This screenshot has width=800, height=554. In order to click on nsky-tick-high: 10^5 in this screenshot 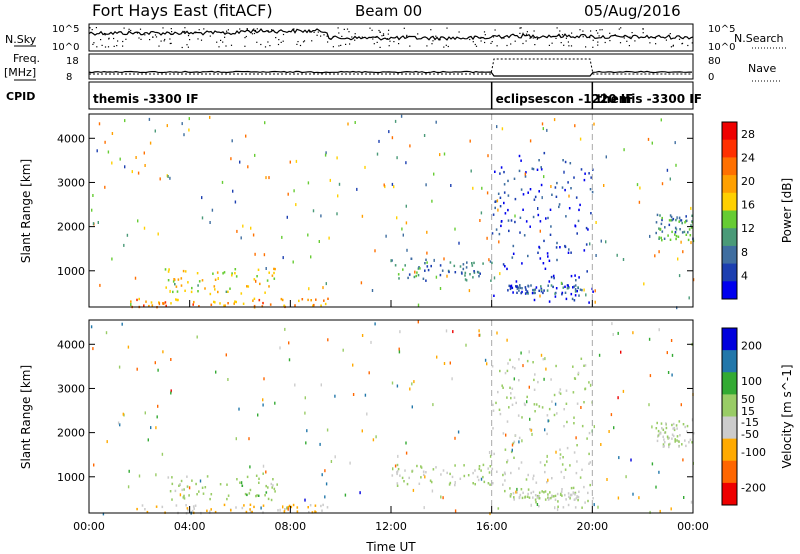, I will do `click(65, 29)`.